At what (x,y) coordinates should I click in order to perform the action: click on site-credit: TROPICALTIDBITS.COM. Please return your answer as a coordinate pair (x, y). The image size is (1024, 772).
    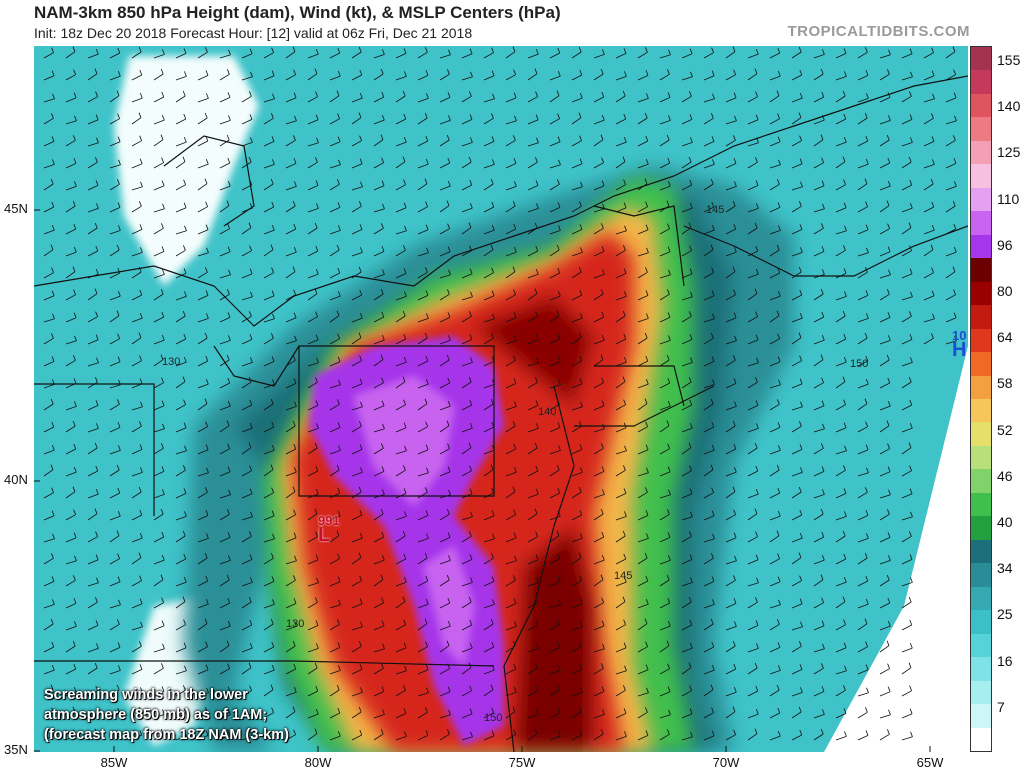
    Looking at the image, I should click on (878, 31).